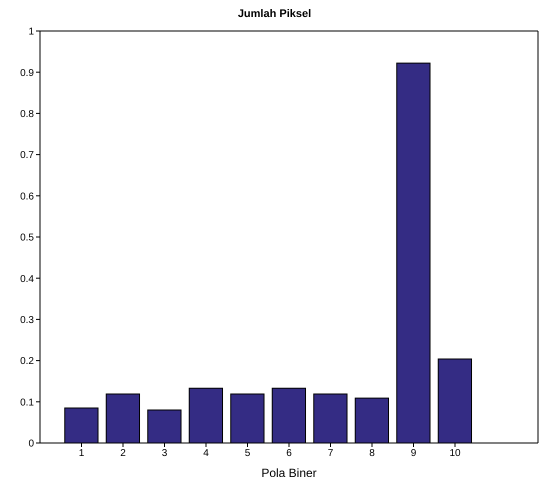 Image resolution: width=549 pixels, height=477 pixels. I want to click on y-tick-label: 0.1, so click(27, 402).